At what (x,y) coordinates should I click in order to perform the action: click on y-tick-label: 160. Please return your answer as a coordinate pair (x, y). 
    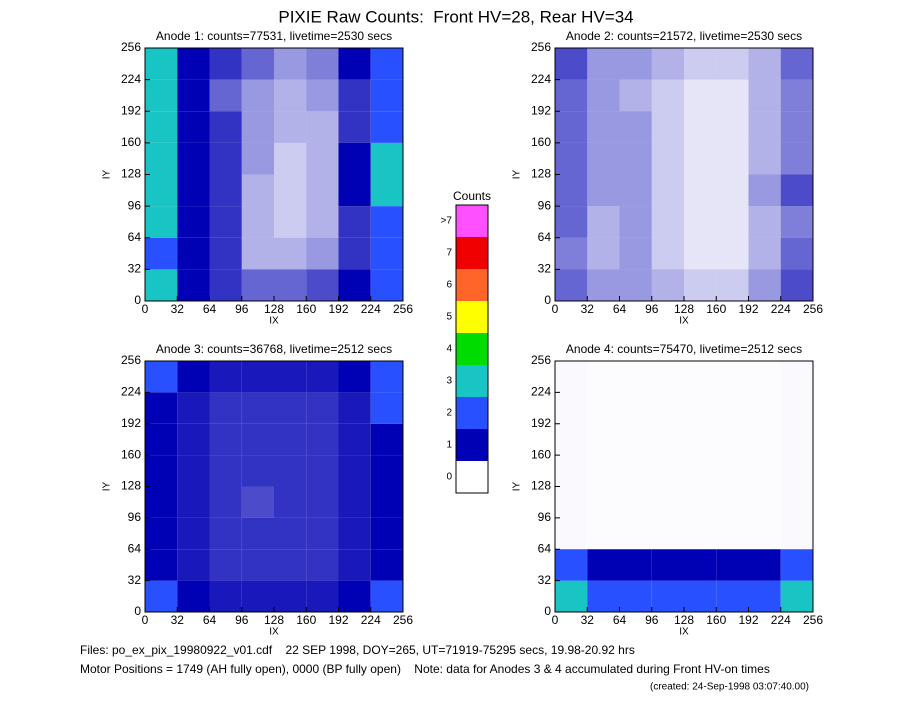
    Looking at the image, I should click on (541, 142).